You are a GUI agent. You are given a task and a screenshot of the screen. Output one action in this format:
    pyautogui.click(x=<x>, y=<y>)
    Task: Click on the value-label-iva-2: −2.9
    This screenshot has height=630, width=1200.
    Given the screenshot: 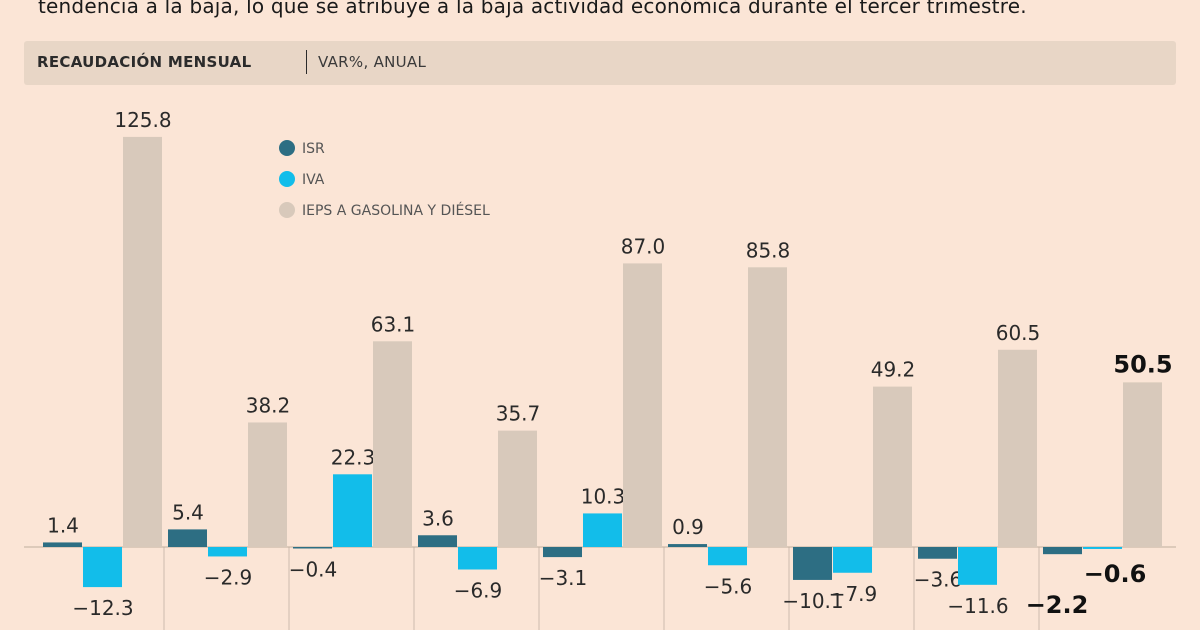 What is the action you would take?
    pyautogui.click(x=228, y=577)
    